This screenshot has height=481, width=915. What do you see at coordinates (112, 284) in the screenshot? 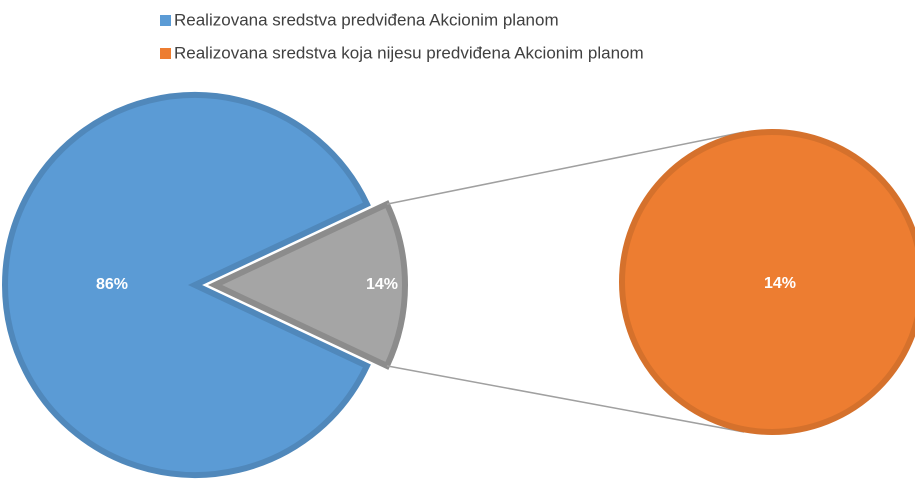
I see `data-label: 86%` at bounding box center [112, 284].